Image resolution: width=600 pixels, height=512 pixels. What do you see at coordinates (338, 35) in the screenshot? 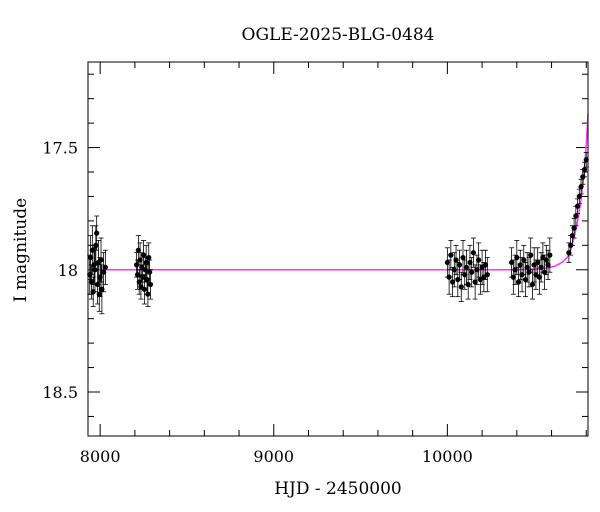
I see `chart-title: OGLE-2025-BLG-0484` at bounding box center [338, 35].